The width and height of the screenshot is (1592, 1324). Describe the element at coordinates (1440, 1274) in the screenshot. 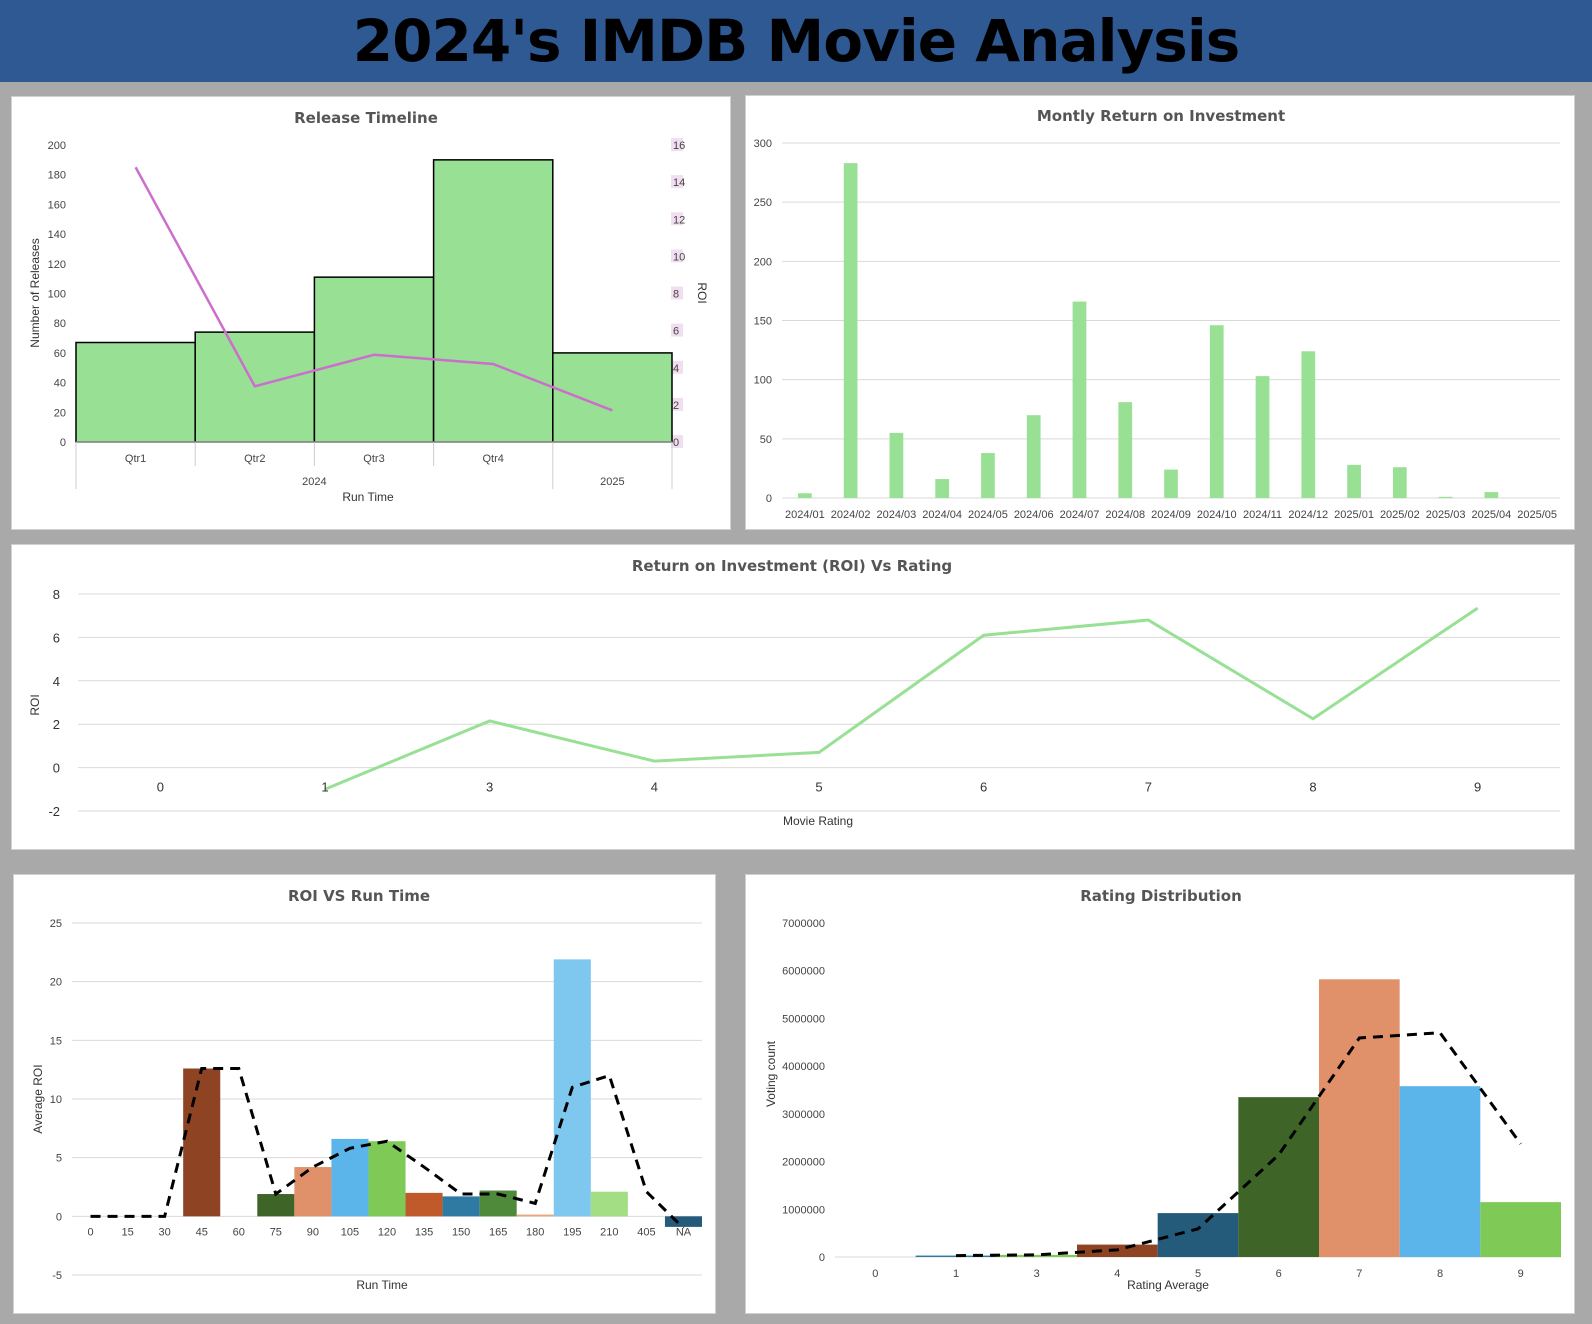

I see `x-tick-label: 8` at that location.